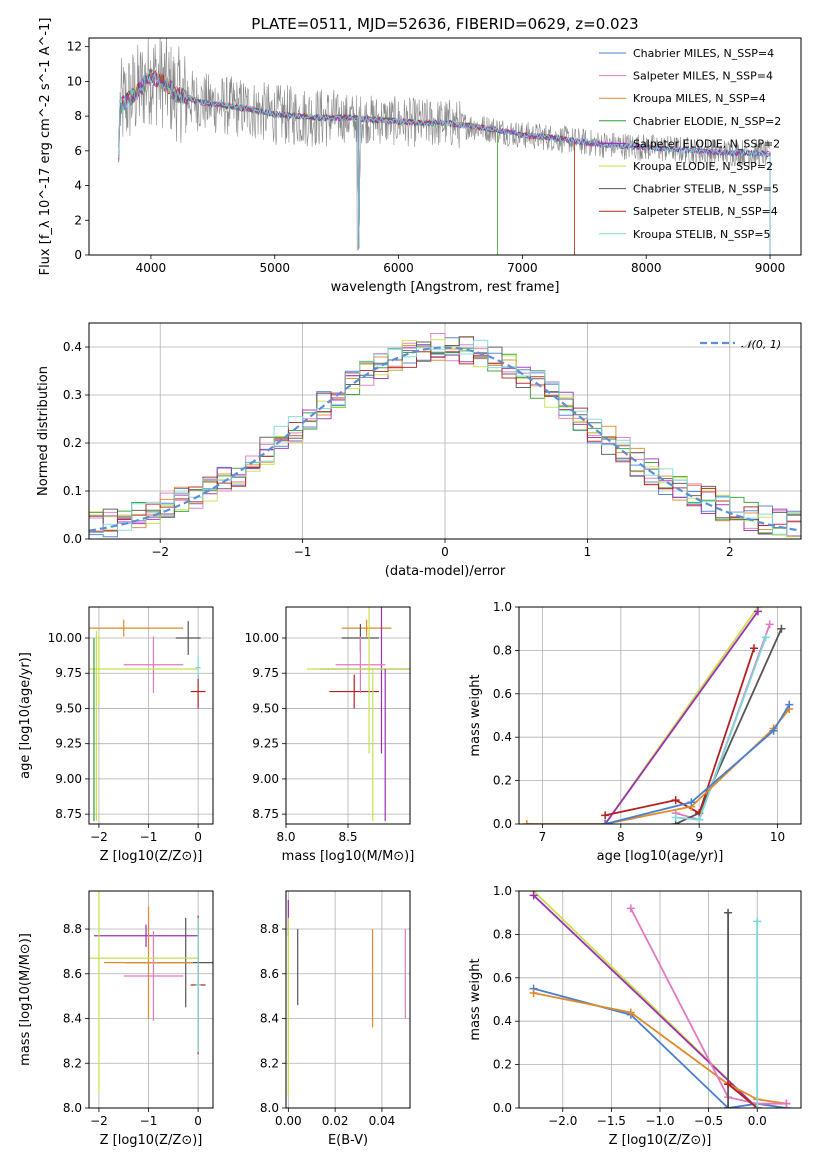  I want to click on y-tick-label: 8.0, so click(269, 1108).